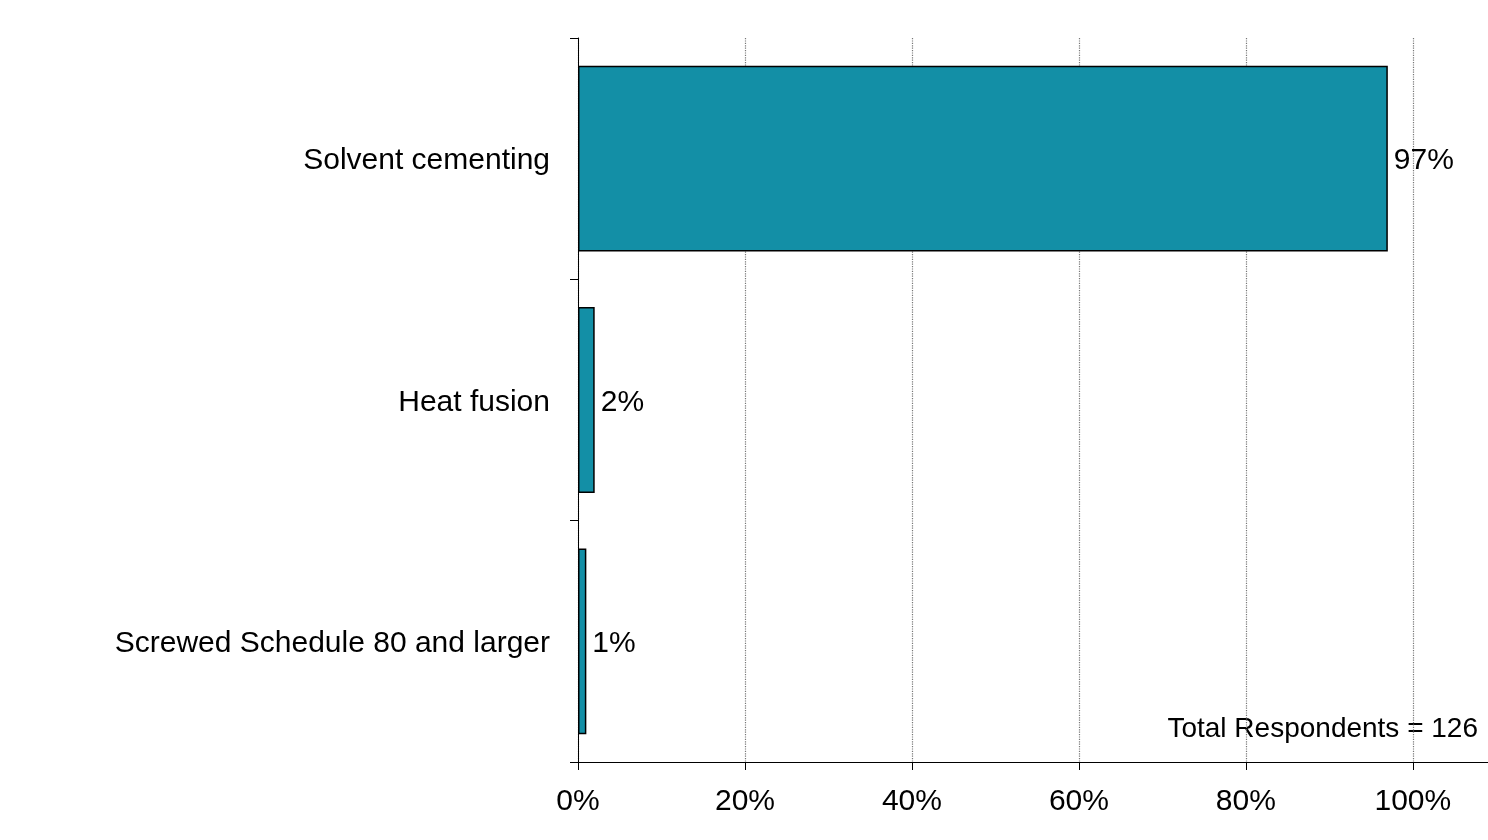 This screenshot has width=1488, height=840. What do you see at coordinates (614, 641) in the screenshot?
I see `data-label: 1%` at bounding box center [614, 641].